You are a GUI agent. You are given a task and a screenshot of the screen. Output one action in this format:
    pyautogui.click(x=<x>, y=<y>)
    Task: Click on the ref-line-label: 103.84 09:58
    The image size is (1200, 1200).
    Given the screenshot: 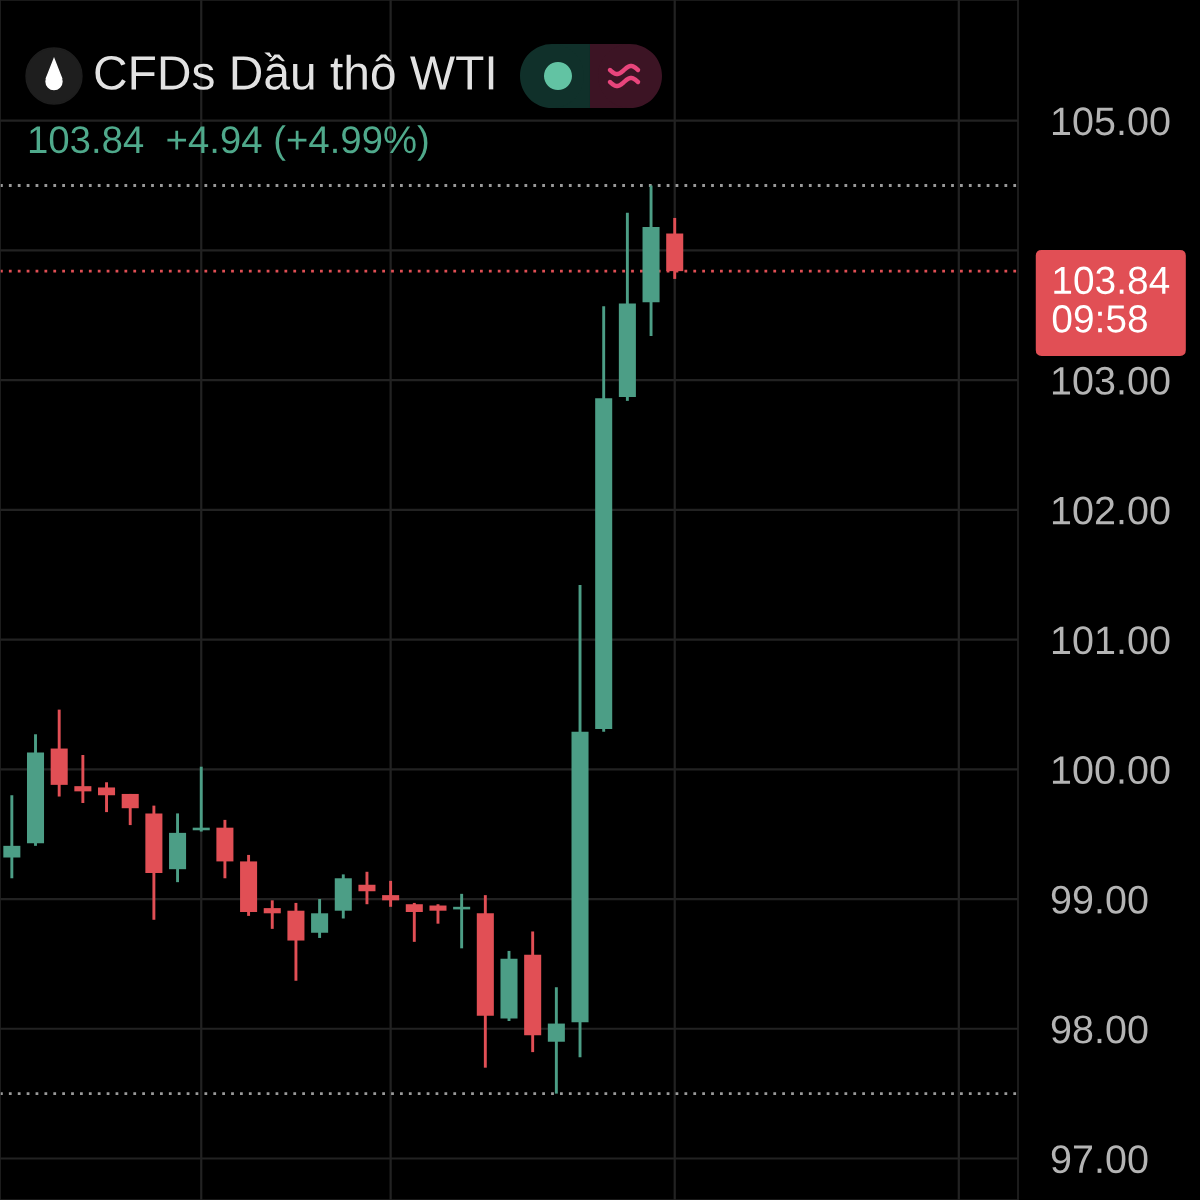 What is the action you would take?
    pyautogui.click(x=1111, y=299)
    